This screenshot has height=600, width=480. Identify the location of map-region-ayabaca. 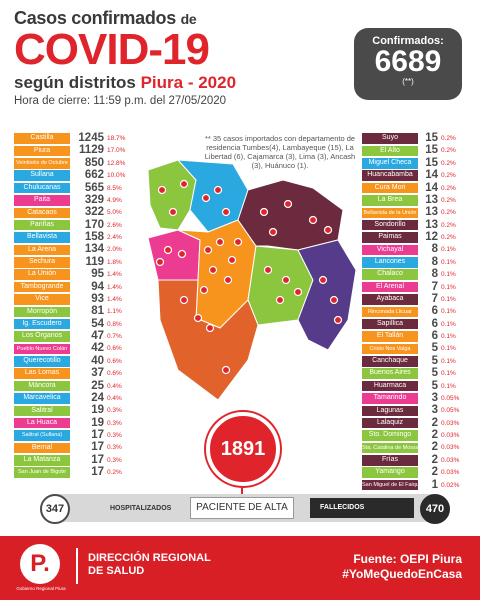
(290, 215).